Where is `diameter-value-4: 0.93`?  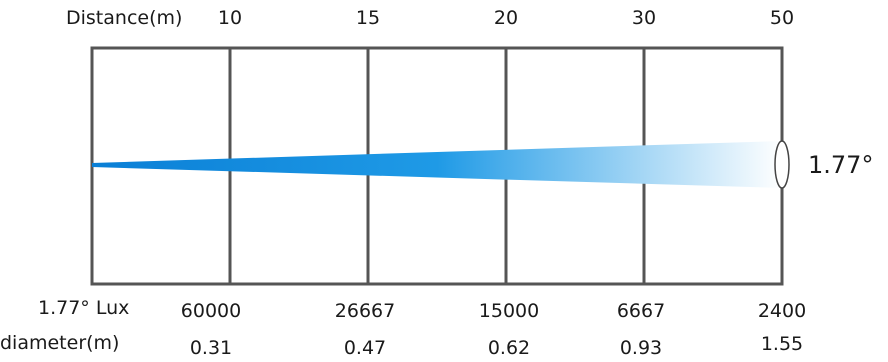
diameter-value-4: 0.93 is located at coordinates (641, 348).